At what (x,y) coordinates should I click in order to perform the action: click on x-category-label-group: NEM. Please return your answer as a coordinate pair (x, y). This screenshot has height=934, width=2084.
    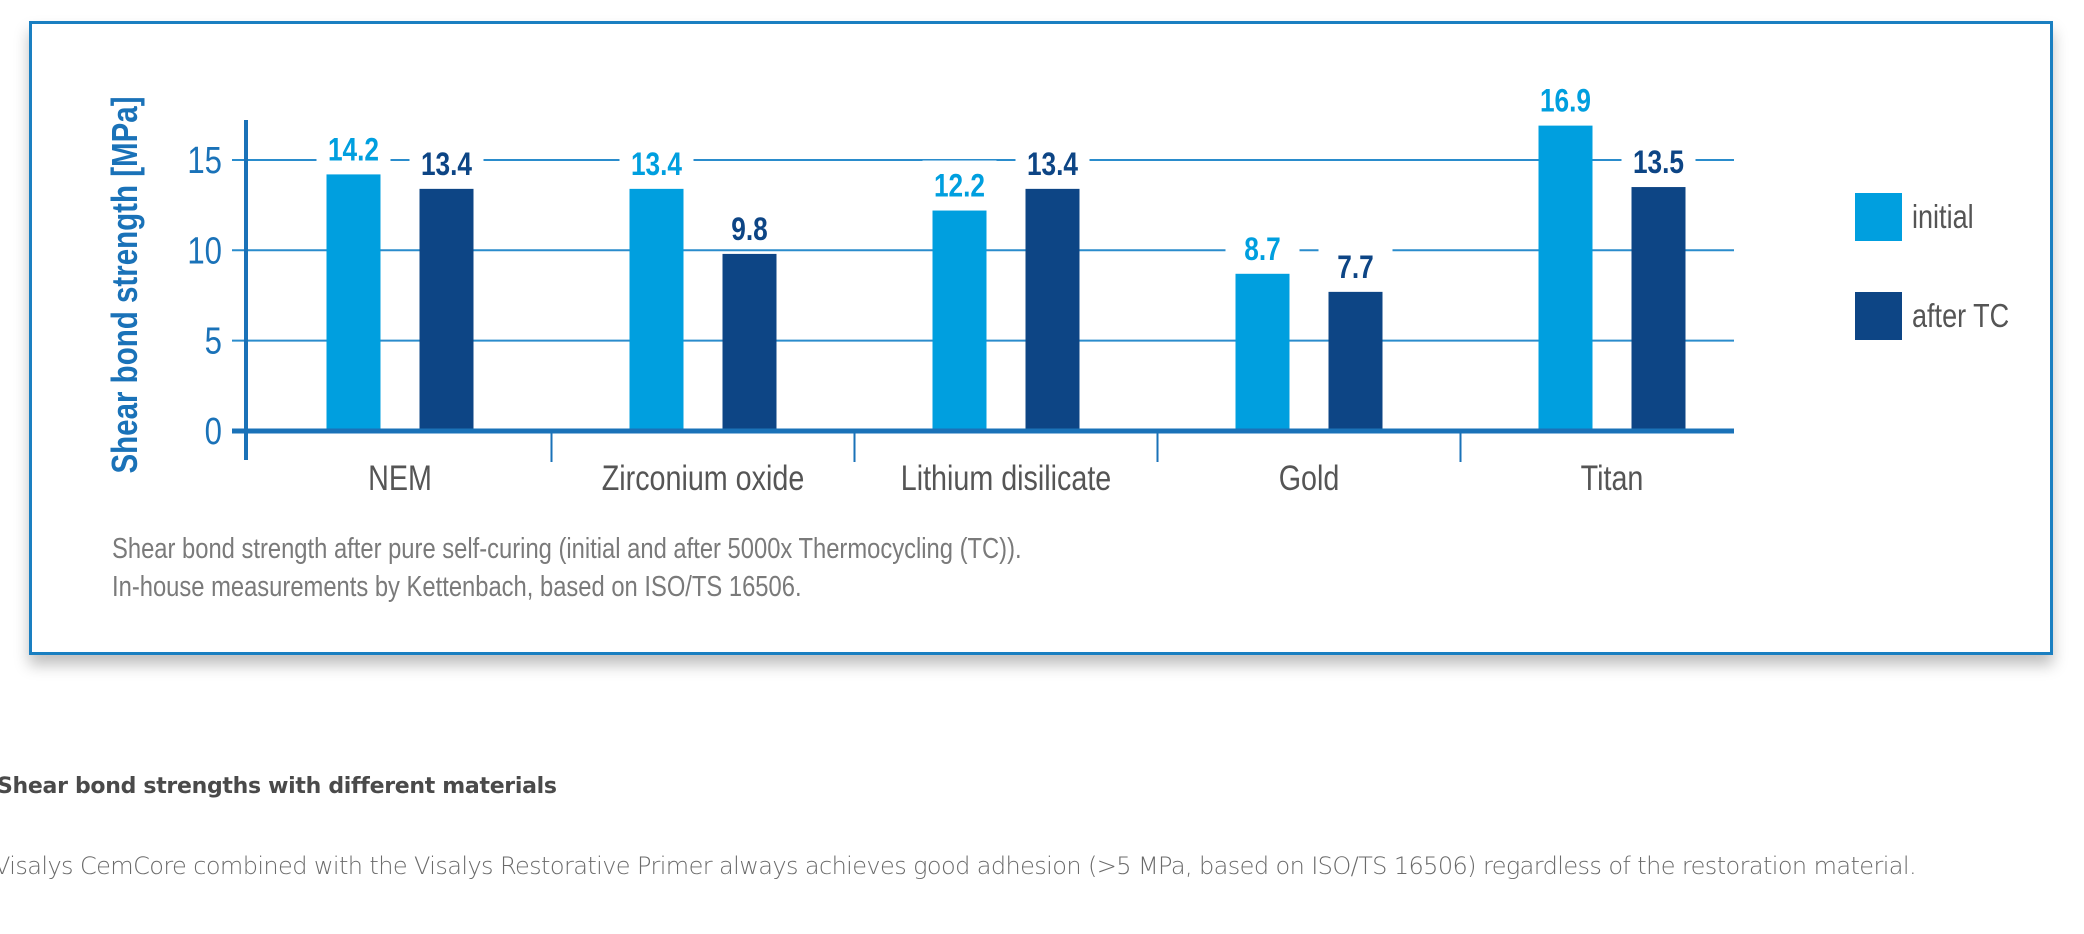
    Looking at the image, I should click on (400, 477).